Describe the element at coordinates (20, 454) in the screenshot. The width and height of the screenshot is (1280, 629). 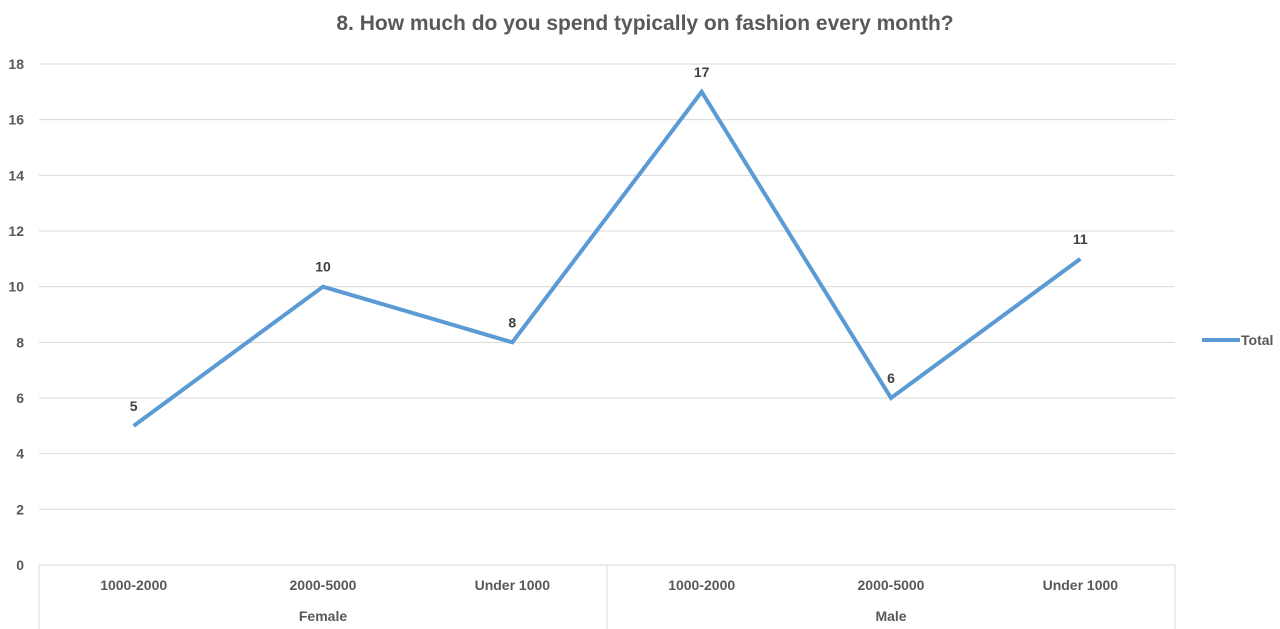
I see `y-tick-label: 4` at that location.